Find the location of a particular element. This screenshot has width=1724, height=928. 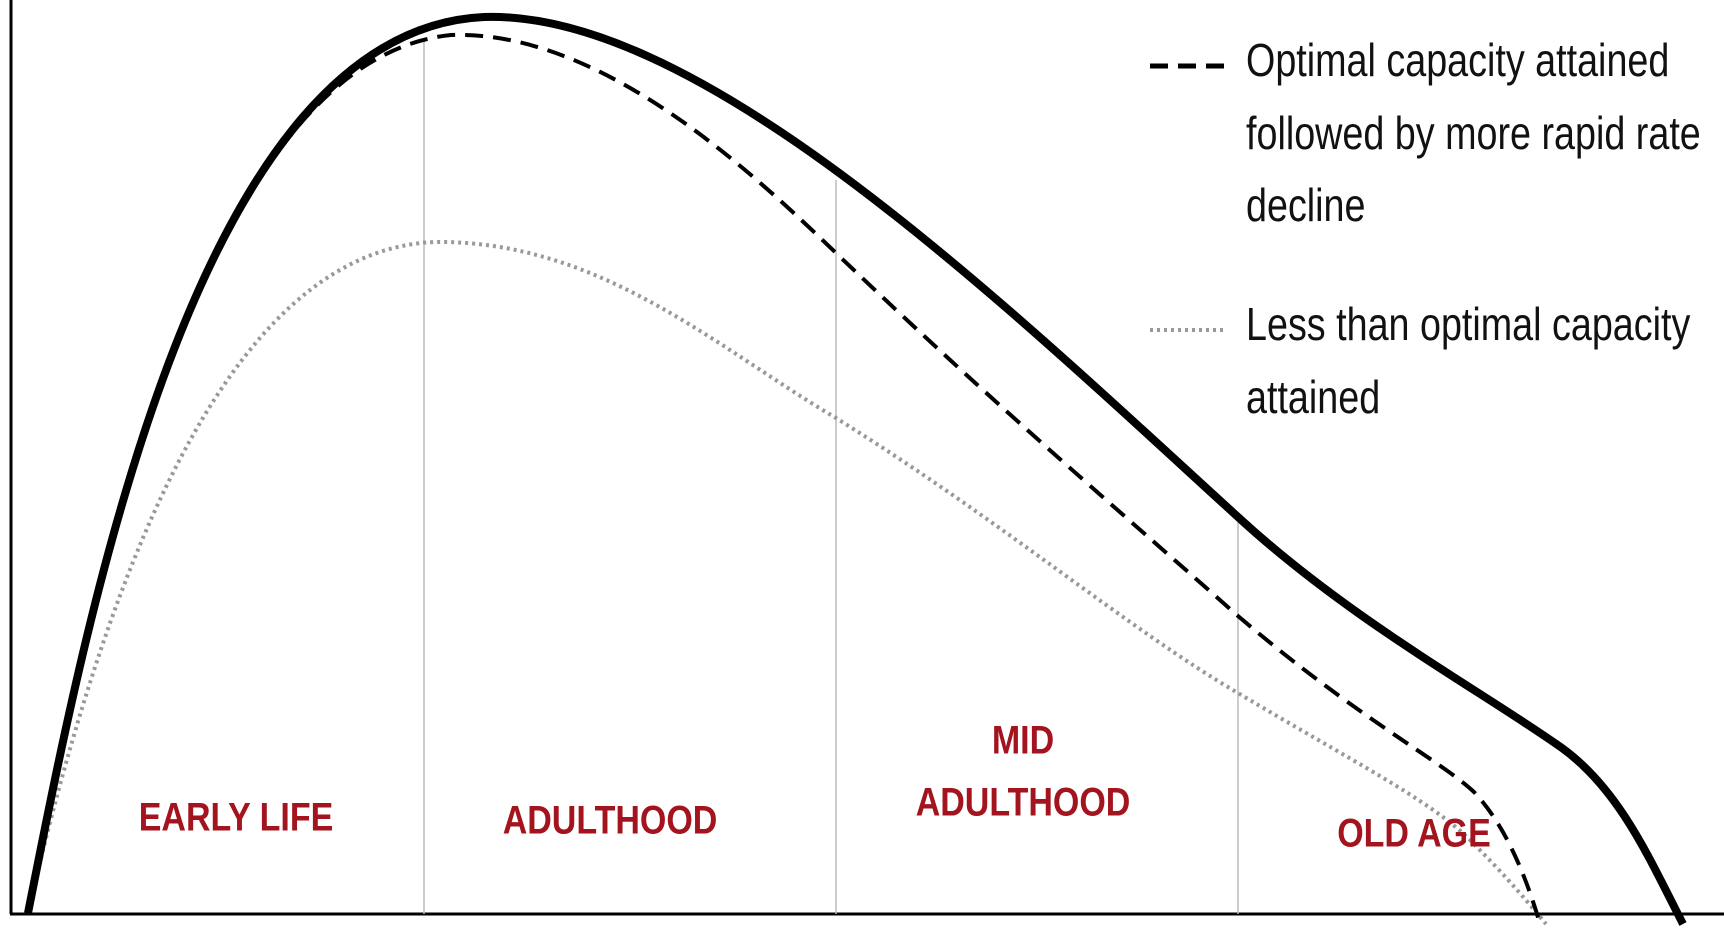

legend-text: Less than optimal capacity is located at coordinates (1468, 324).